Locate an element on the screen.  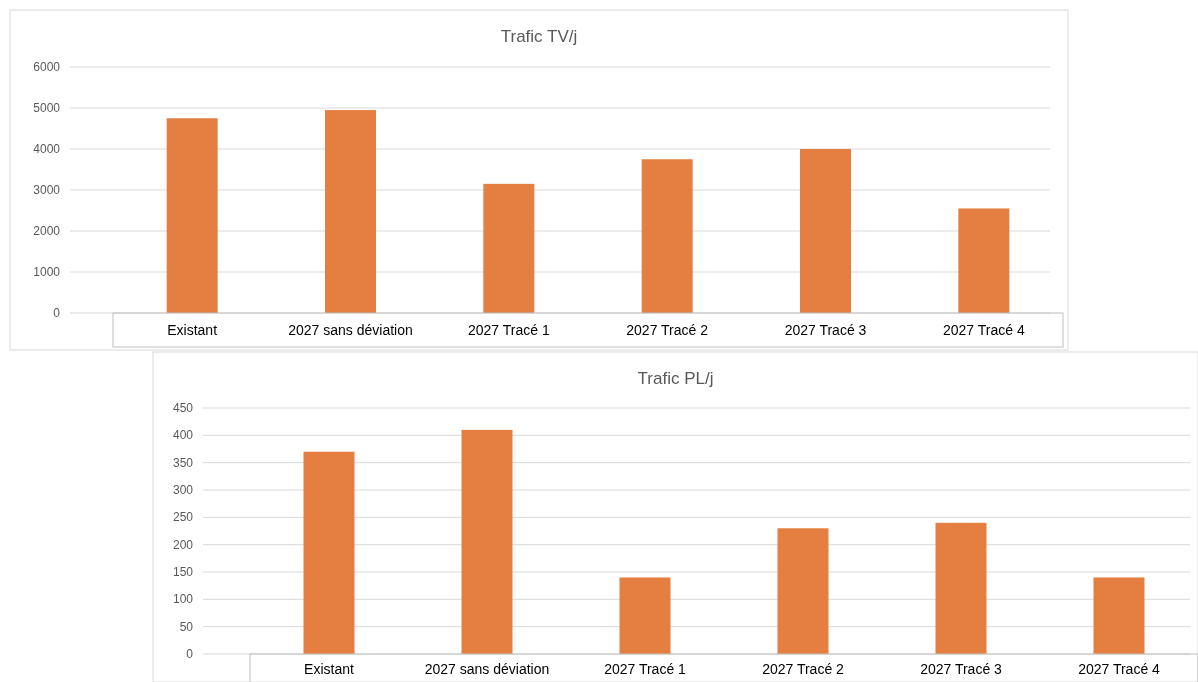
y-tick-label: 100 is located at coordinates (183, 599).